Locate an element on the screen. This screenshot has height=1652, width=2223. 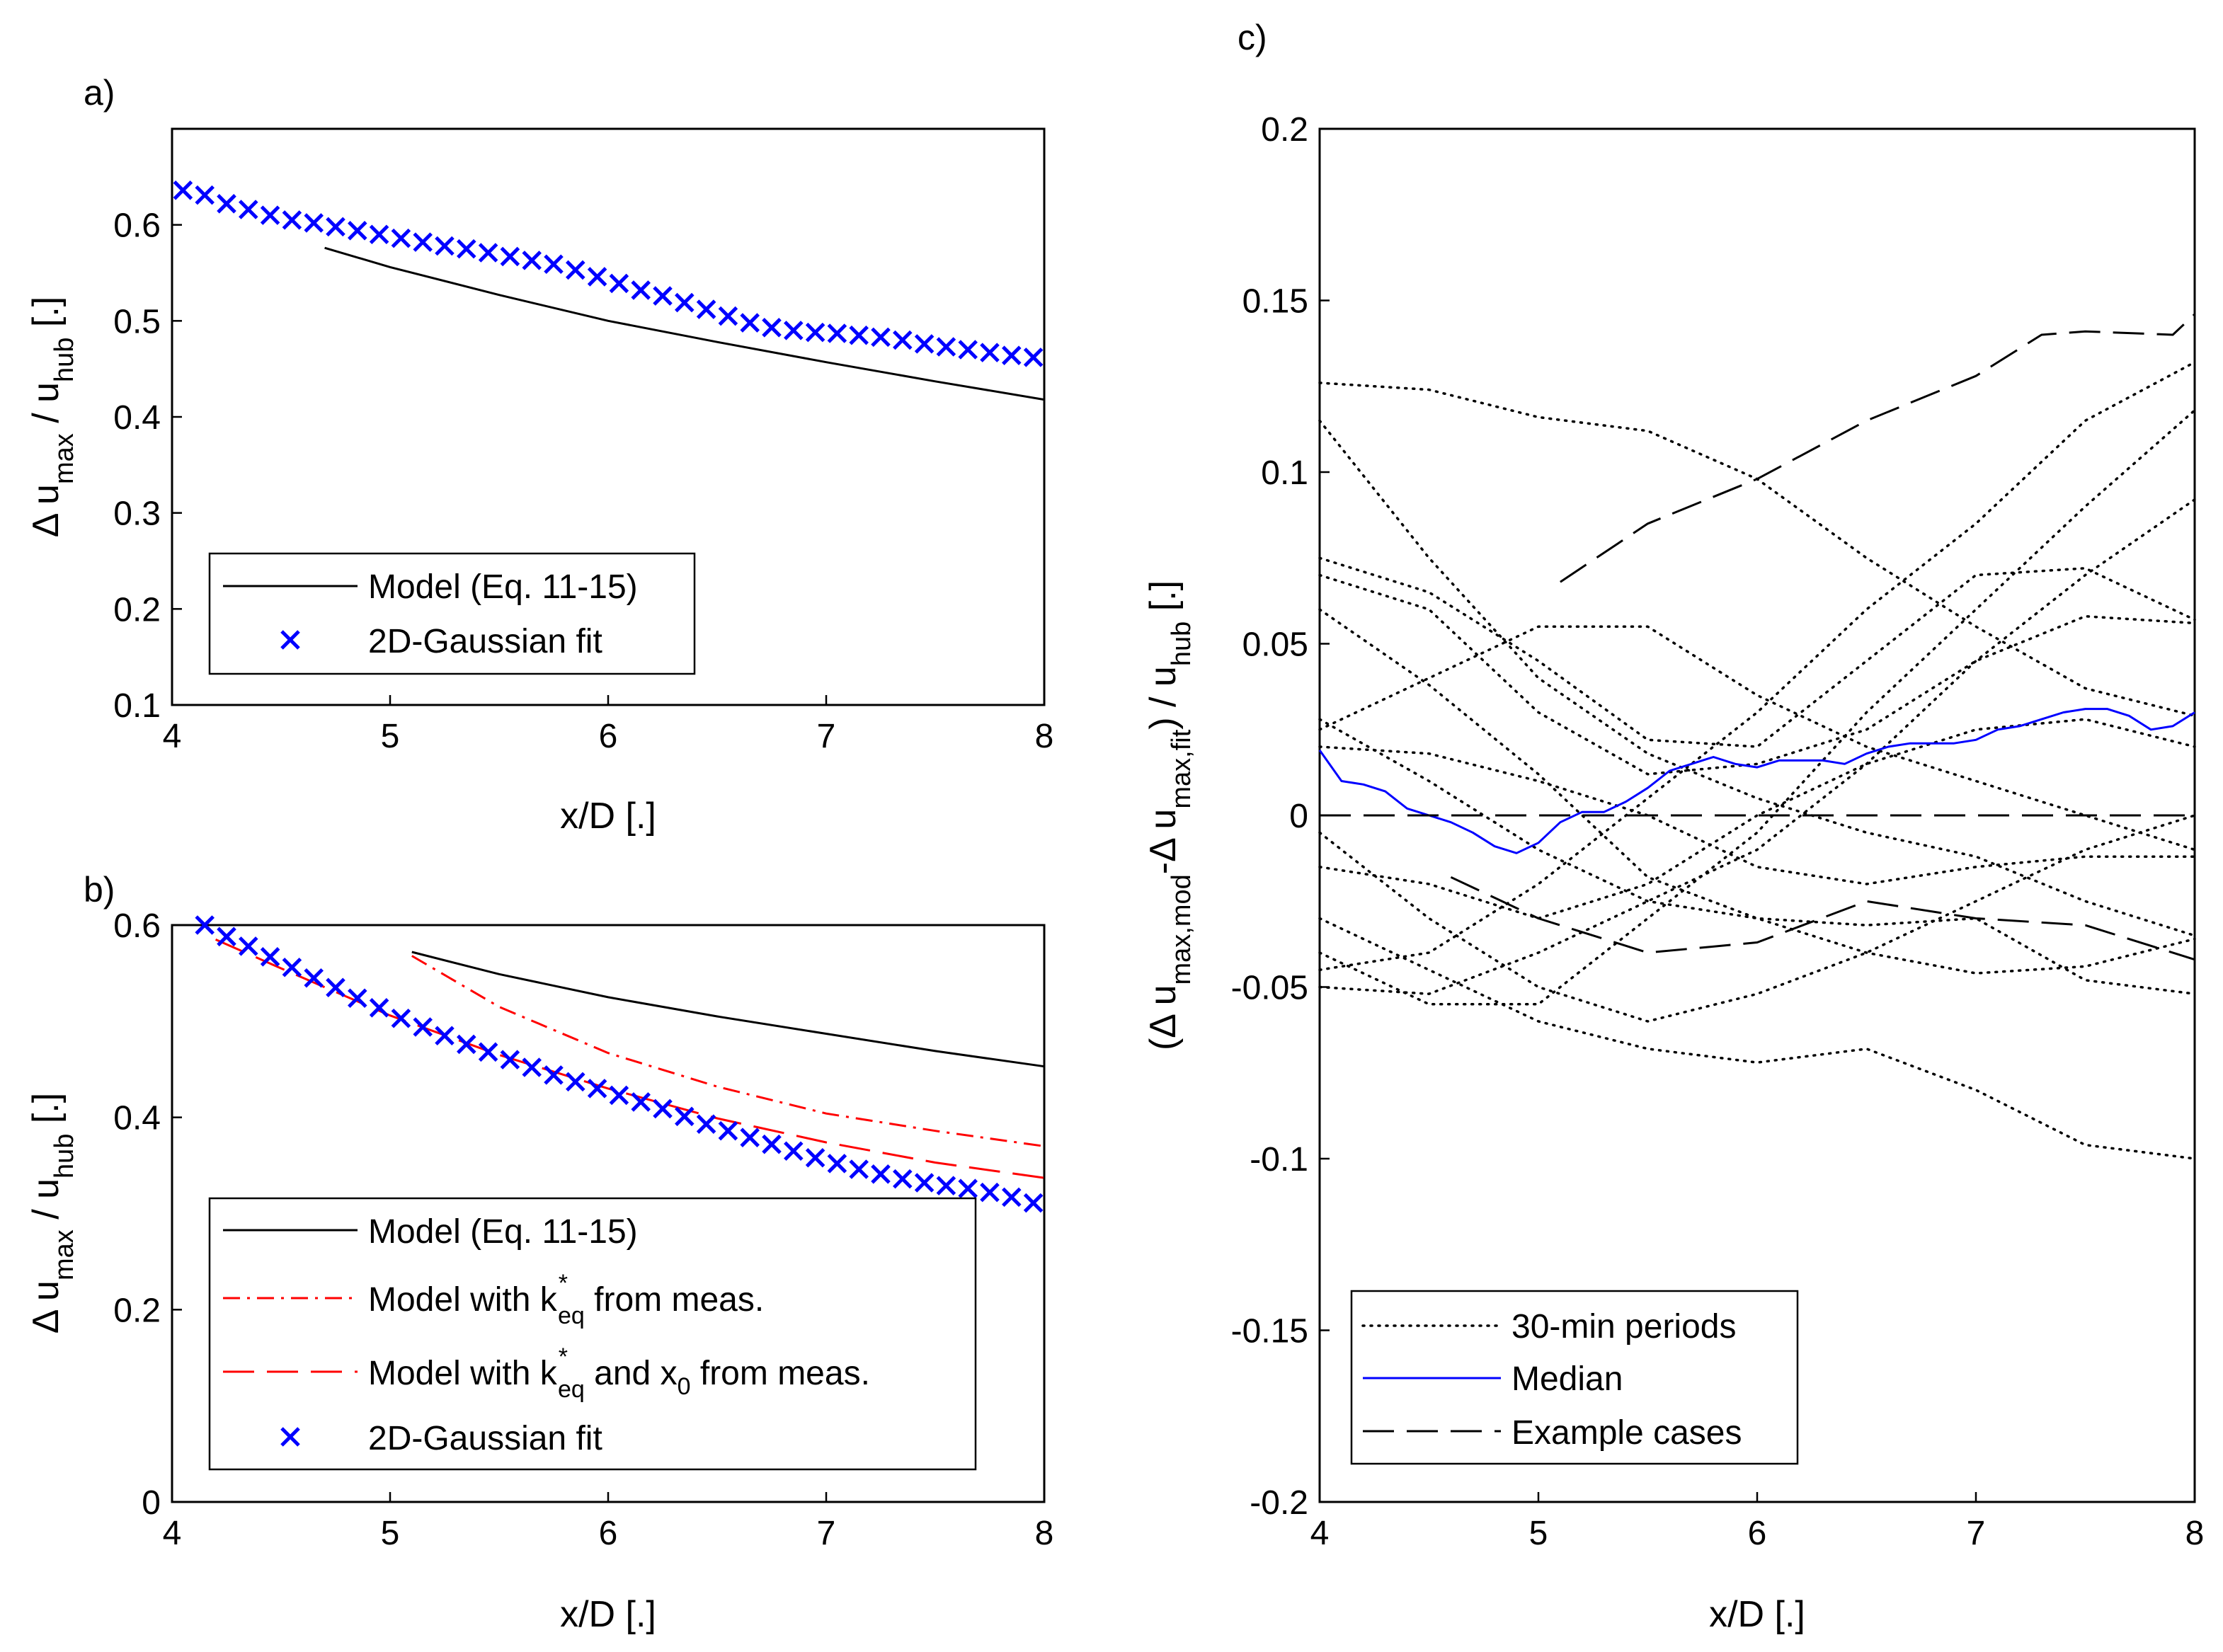
y-tick-label: 0.6 is located at coordinates (137, 226).